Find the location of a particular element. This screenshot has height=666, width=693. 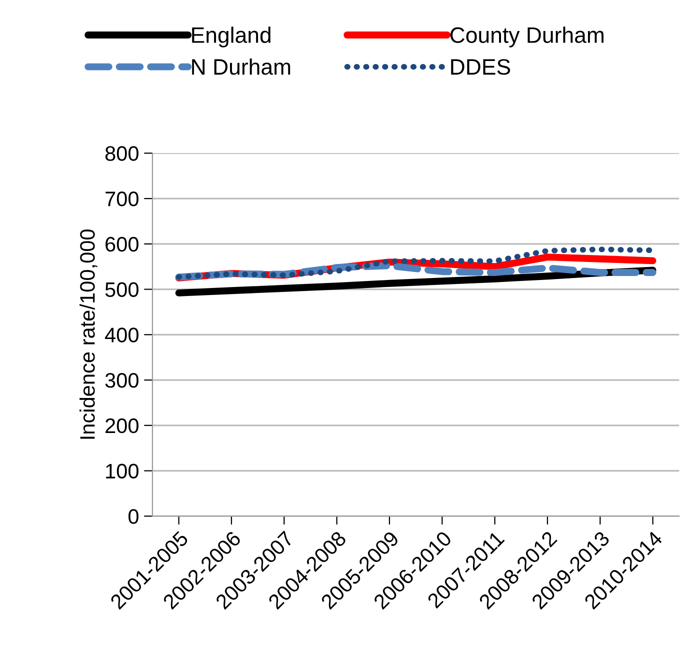

y-tick-label: 500 is located at coordinates (121, 290).